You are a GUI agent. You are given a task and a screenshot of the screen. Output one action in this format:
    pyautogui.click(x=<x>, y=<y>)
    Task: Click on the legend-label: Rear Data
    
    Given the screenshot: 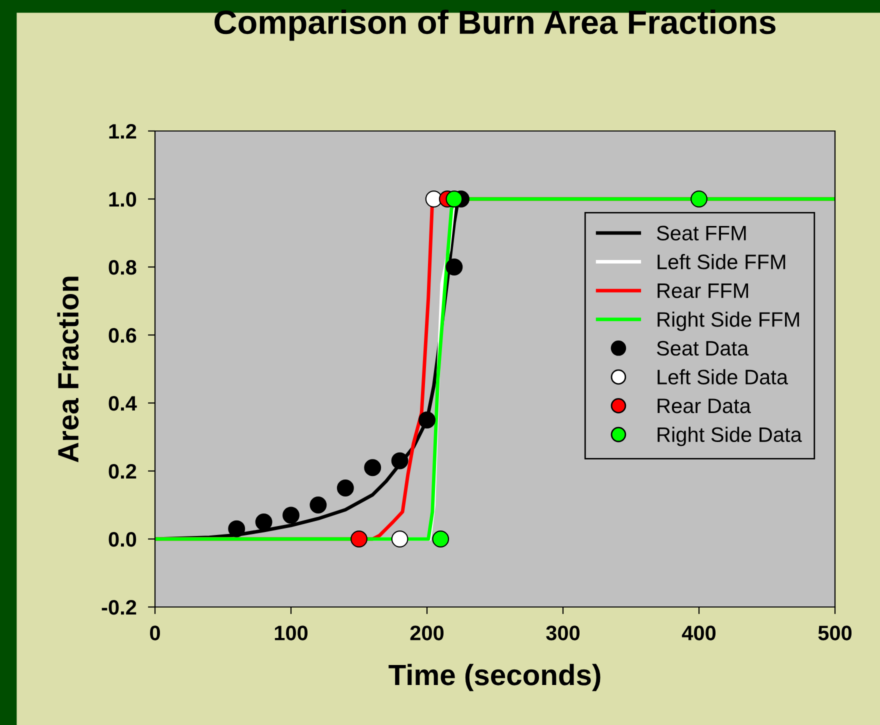 What is the action you would take?
    pyautogui.click(x=704, y=406)
    